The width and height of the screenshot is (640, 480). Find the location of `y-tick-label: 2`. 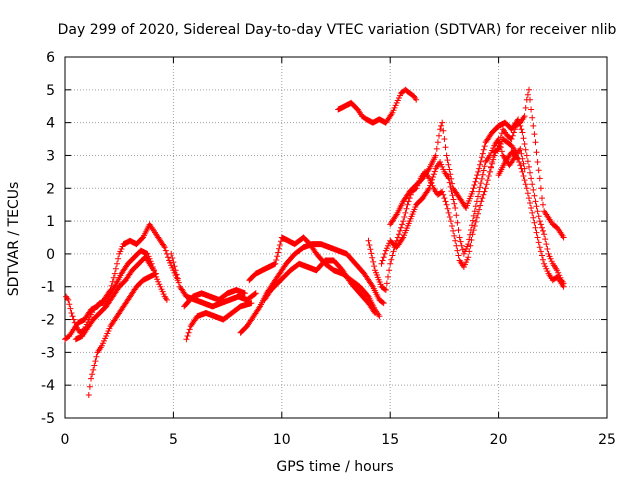

y-tick-label: 2 is located at coordinates (50, 189).